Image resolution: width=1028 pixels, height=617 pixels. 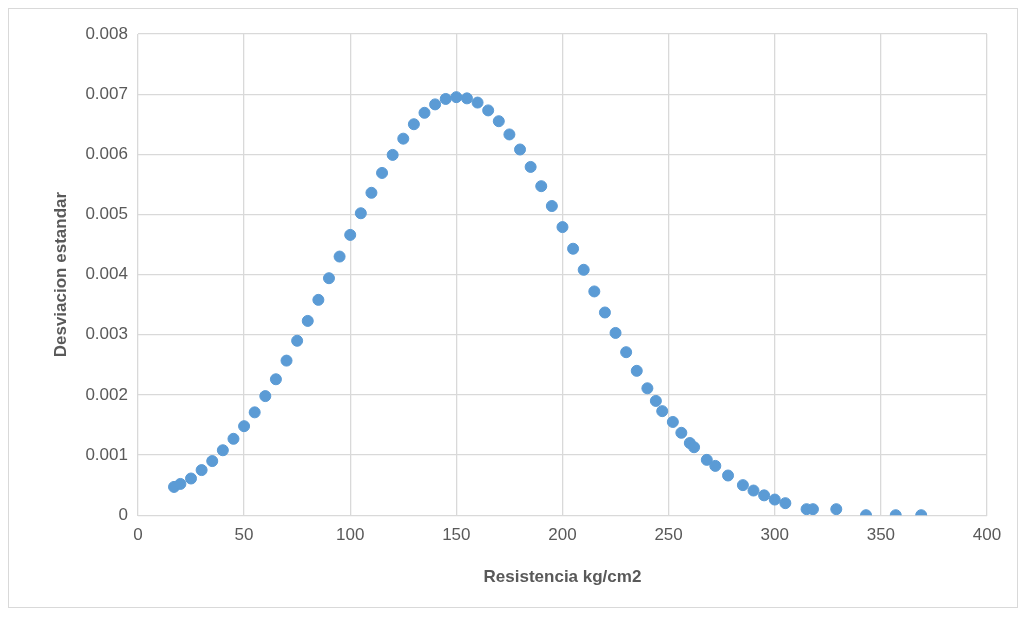 What do you see at coordinates (106, 454) in the screenshot?
I see `y-tick-label: 0.001` at bounding box center [106, 454].